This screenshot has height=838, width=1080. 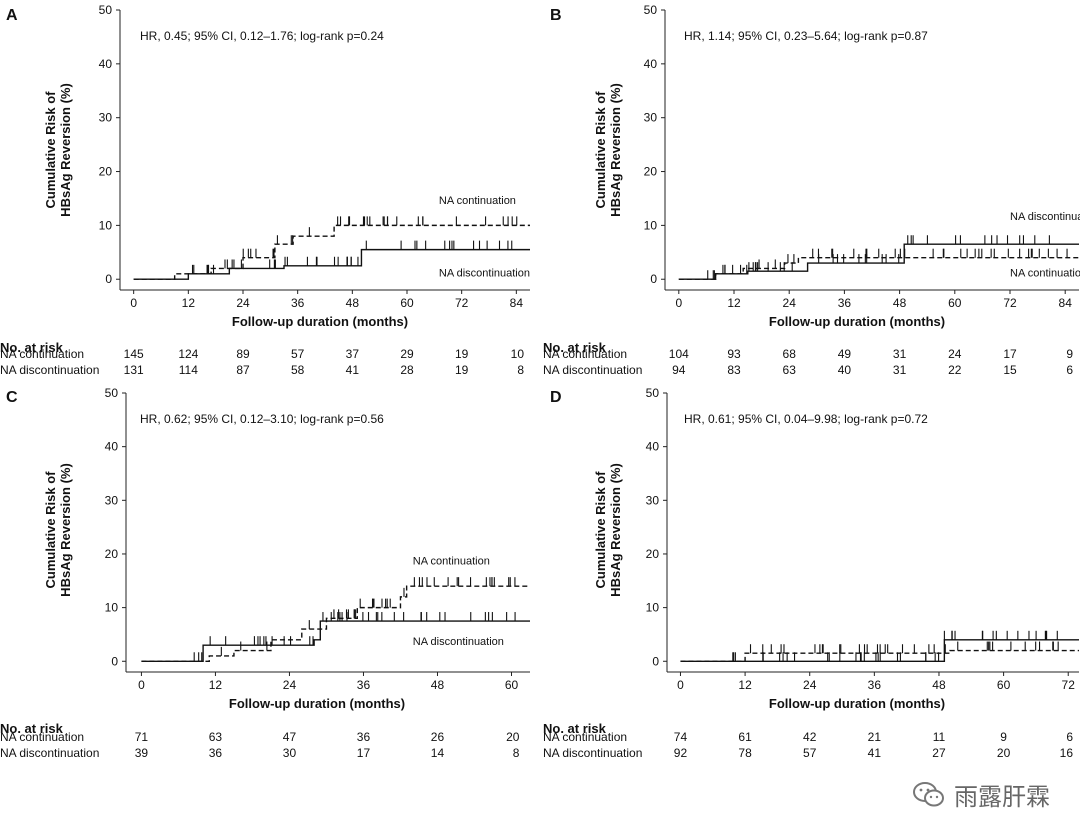 I want to click on km-curve-na-discontinuation, so click(x=331, y=264).